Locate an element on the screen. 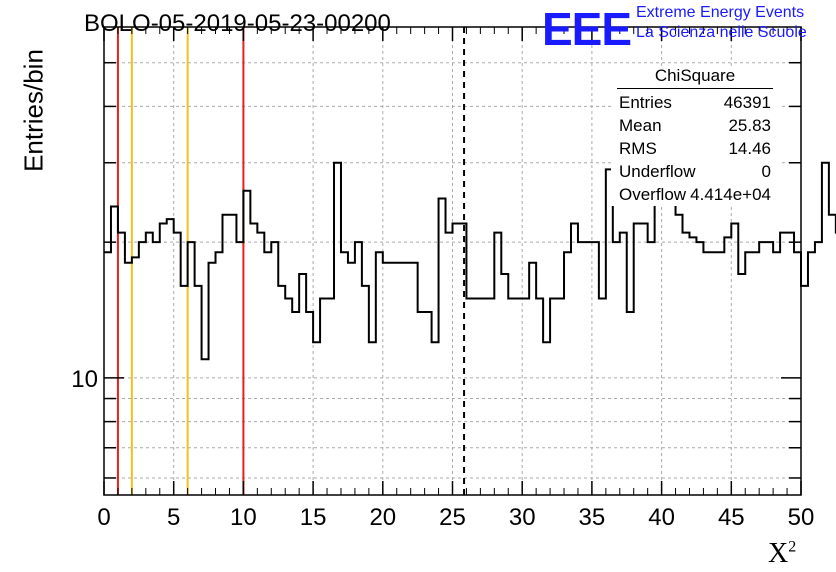 The image size is (836, 572). x-tick-label: 40 is located at coordinates (661, 517).